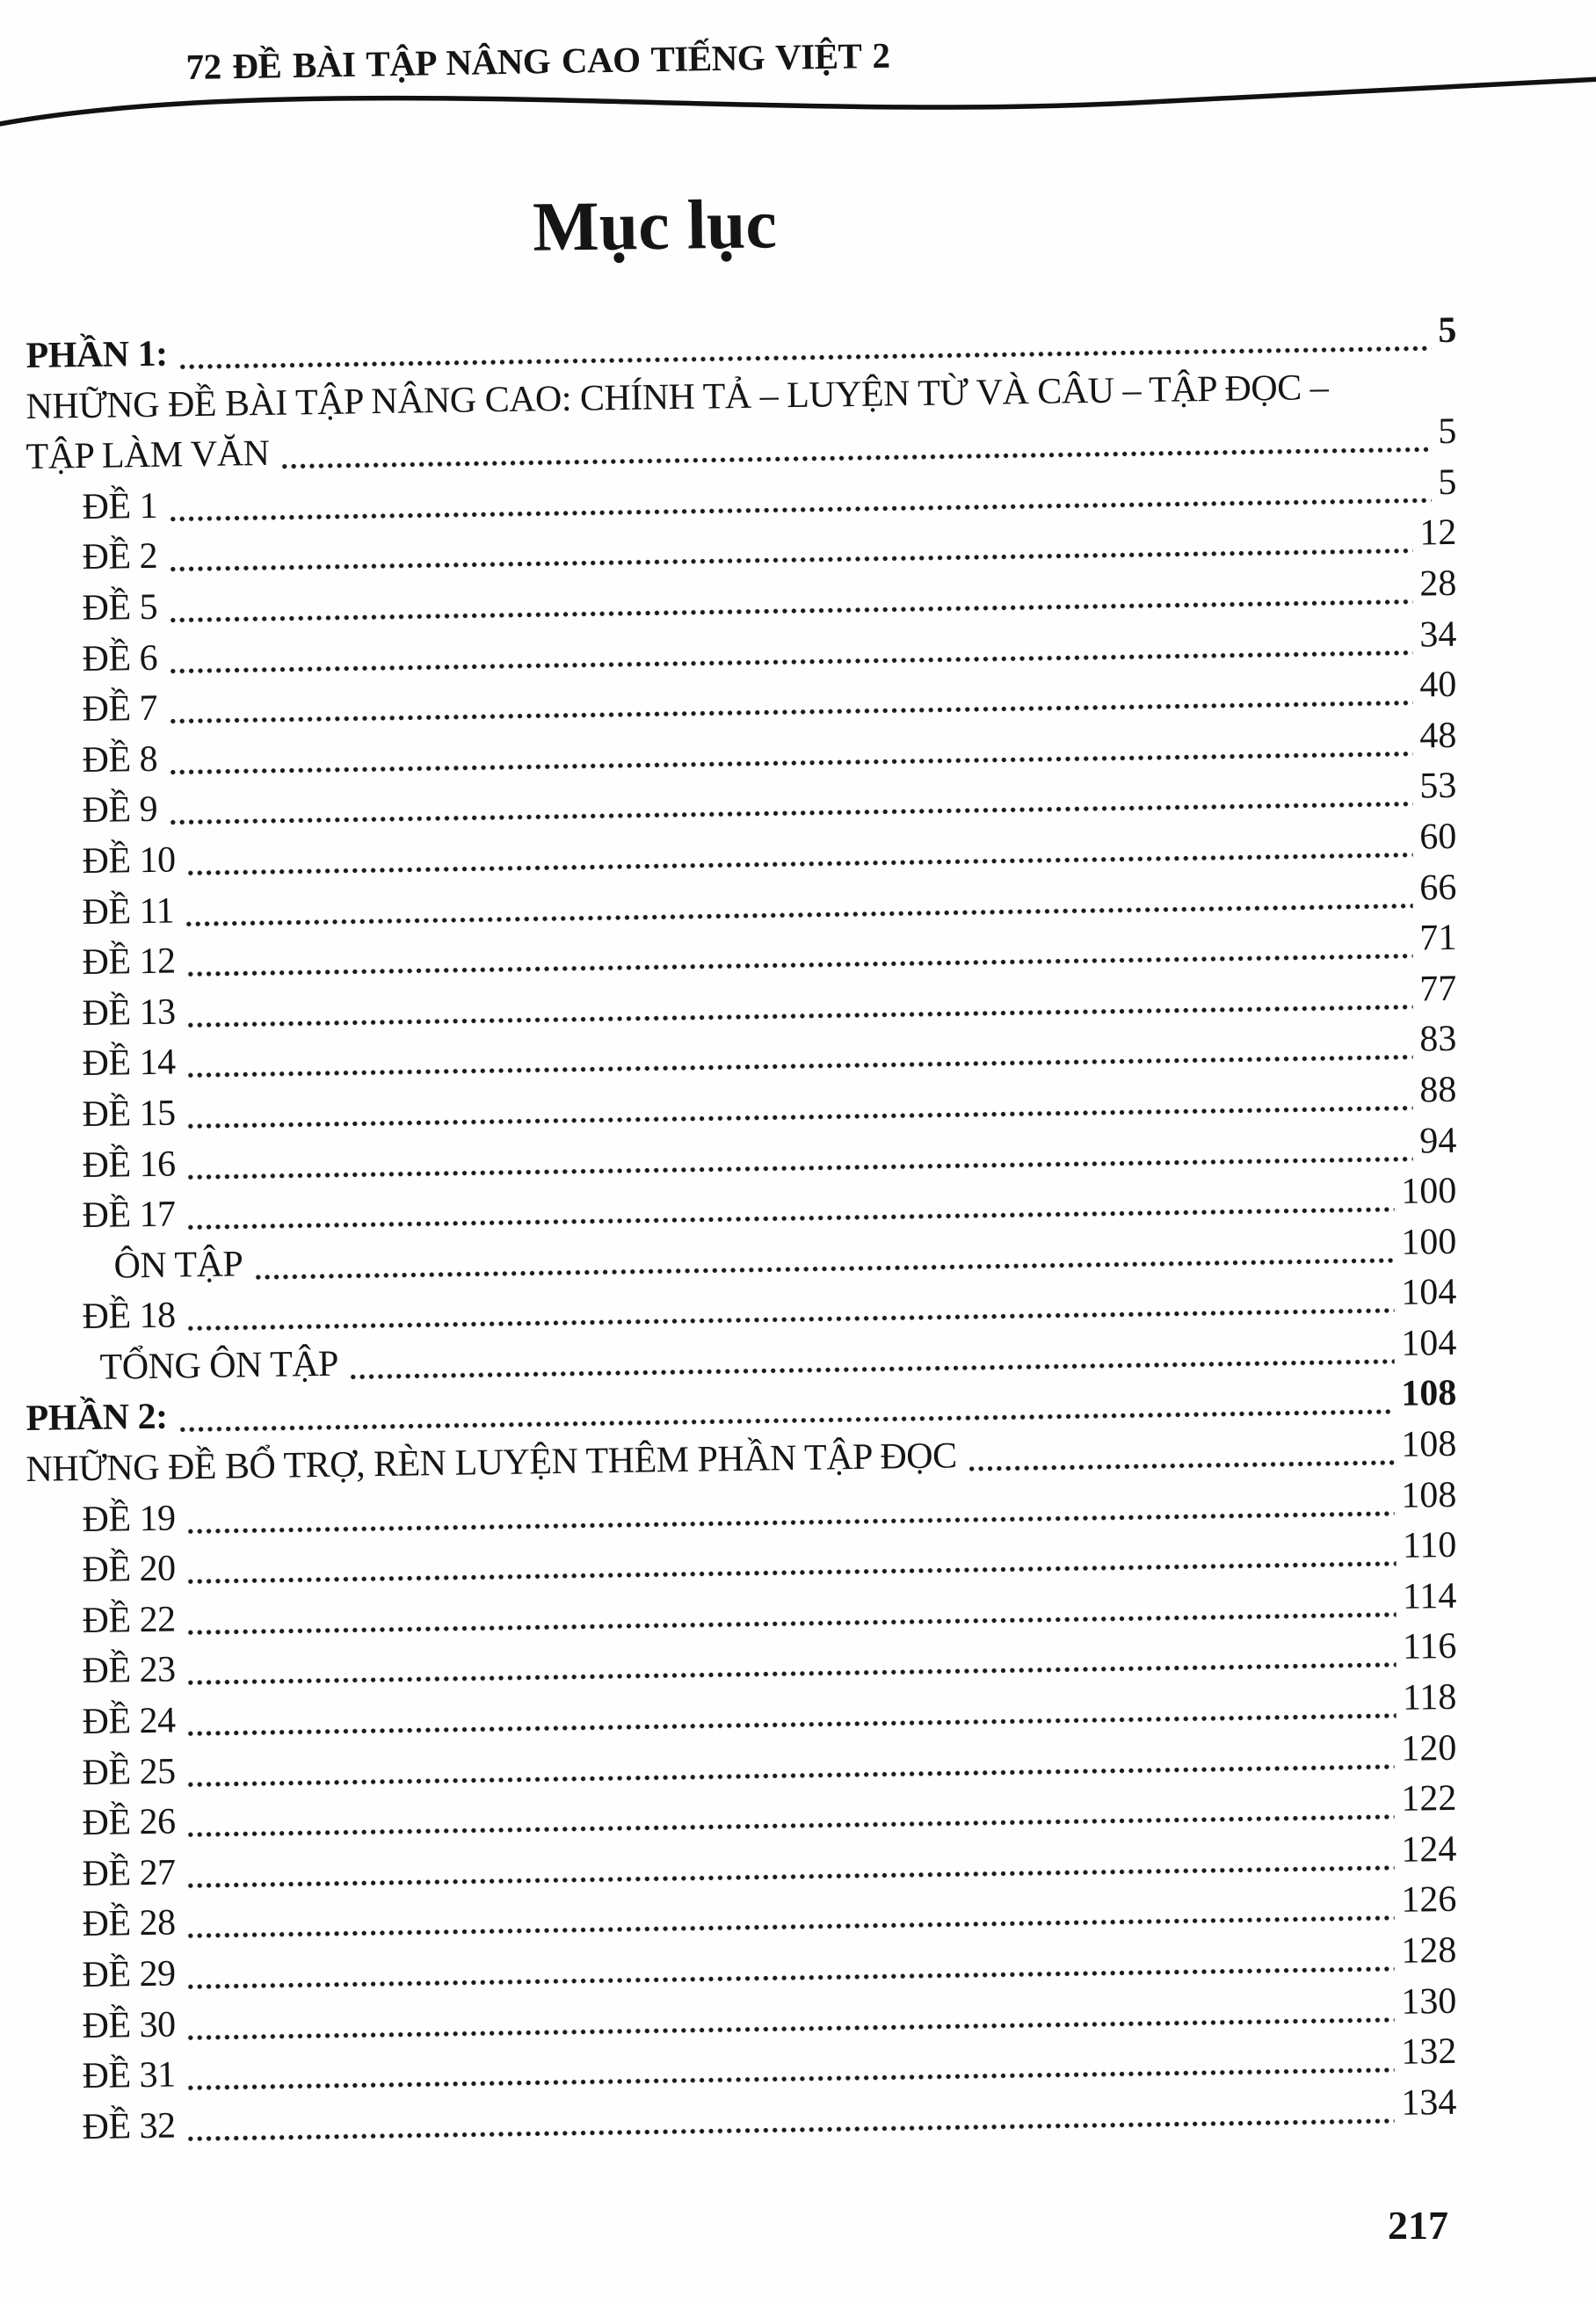 This screenshot has height=2303, width=1596. What do you see at coordinates (178, 1264) in the screenshot?
I see `toc-entry-label: ÔN TẬP` at bounding box center [178, 1264].